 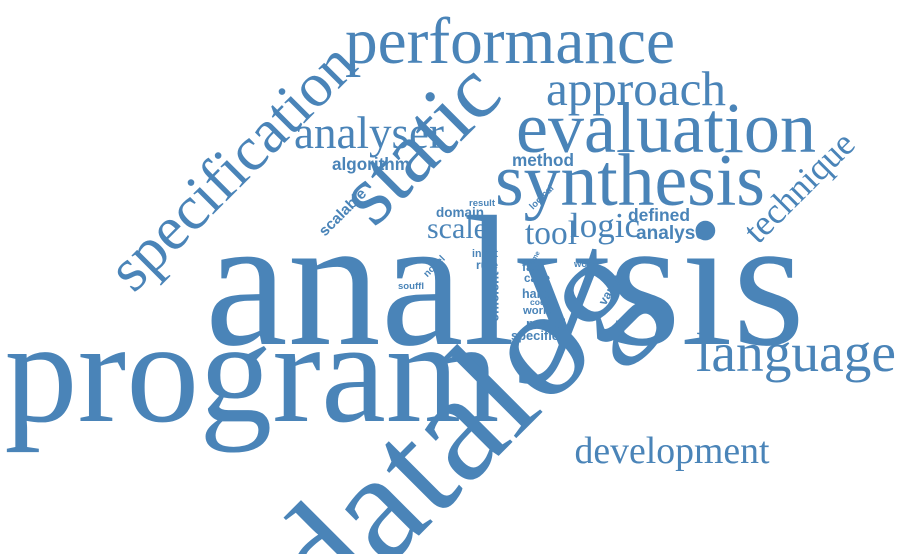 What do you see at coordinates (493, 296) in the screenshot?
I see `word-efficient: efficient` at bounding box center [493, 296].